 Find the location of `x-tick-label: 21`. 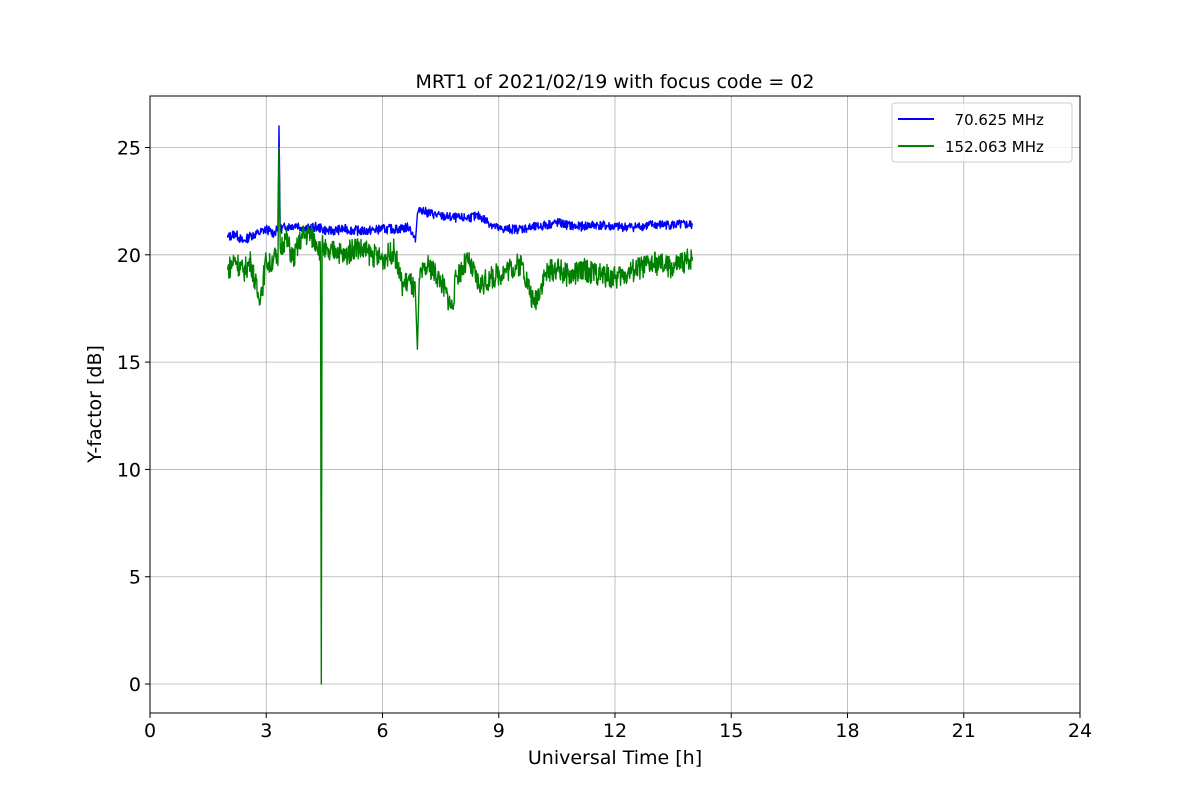

x-tick-label: 21 is located at coordinates (964, 731).